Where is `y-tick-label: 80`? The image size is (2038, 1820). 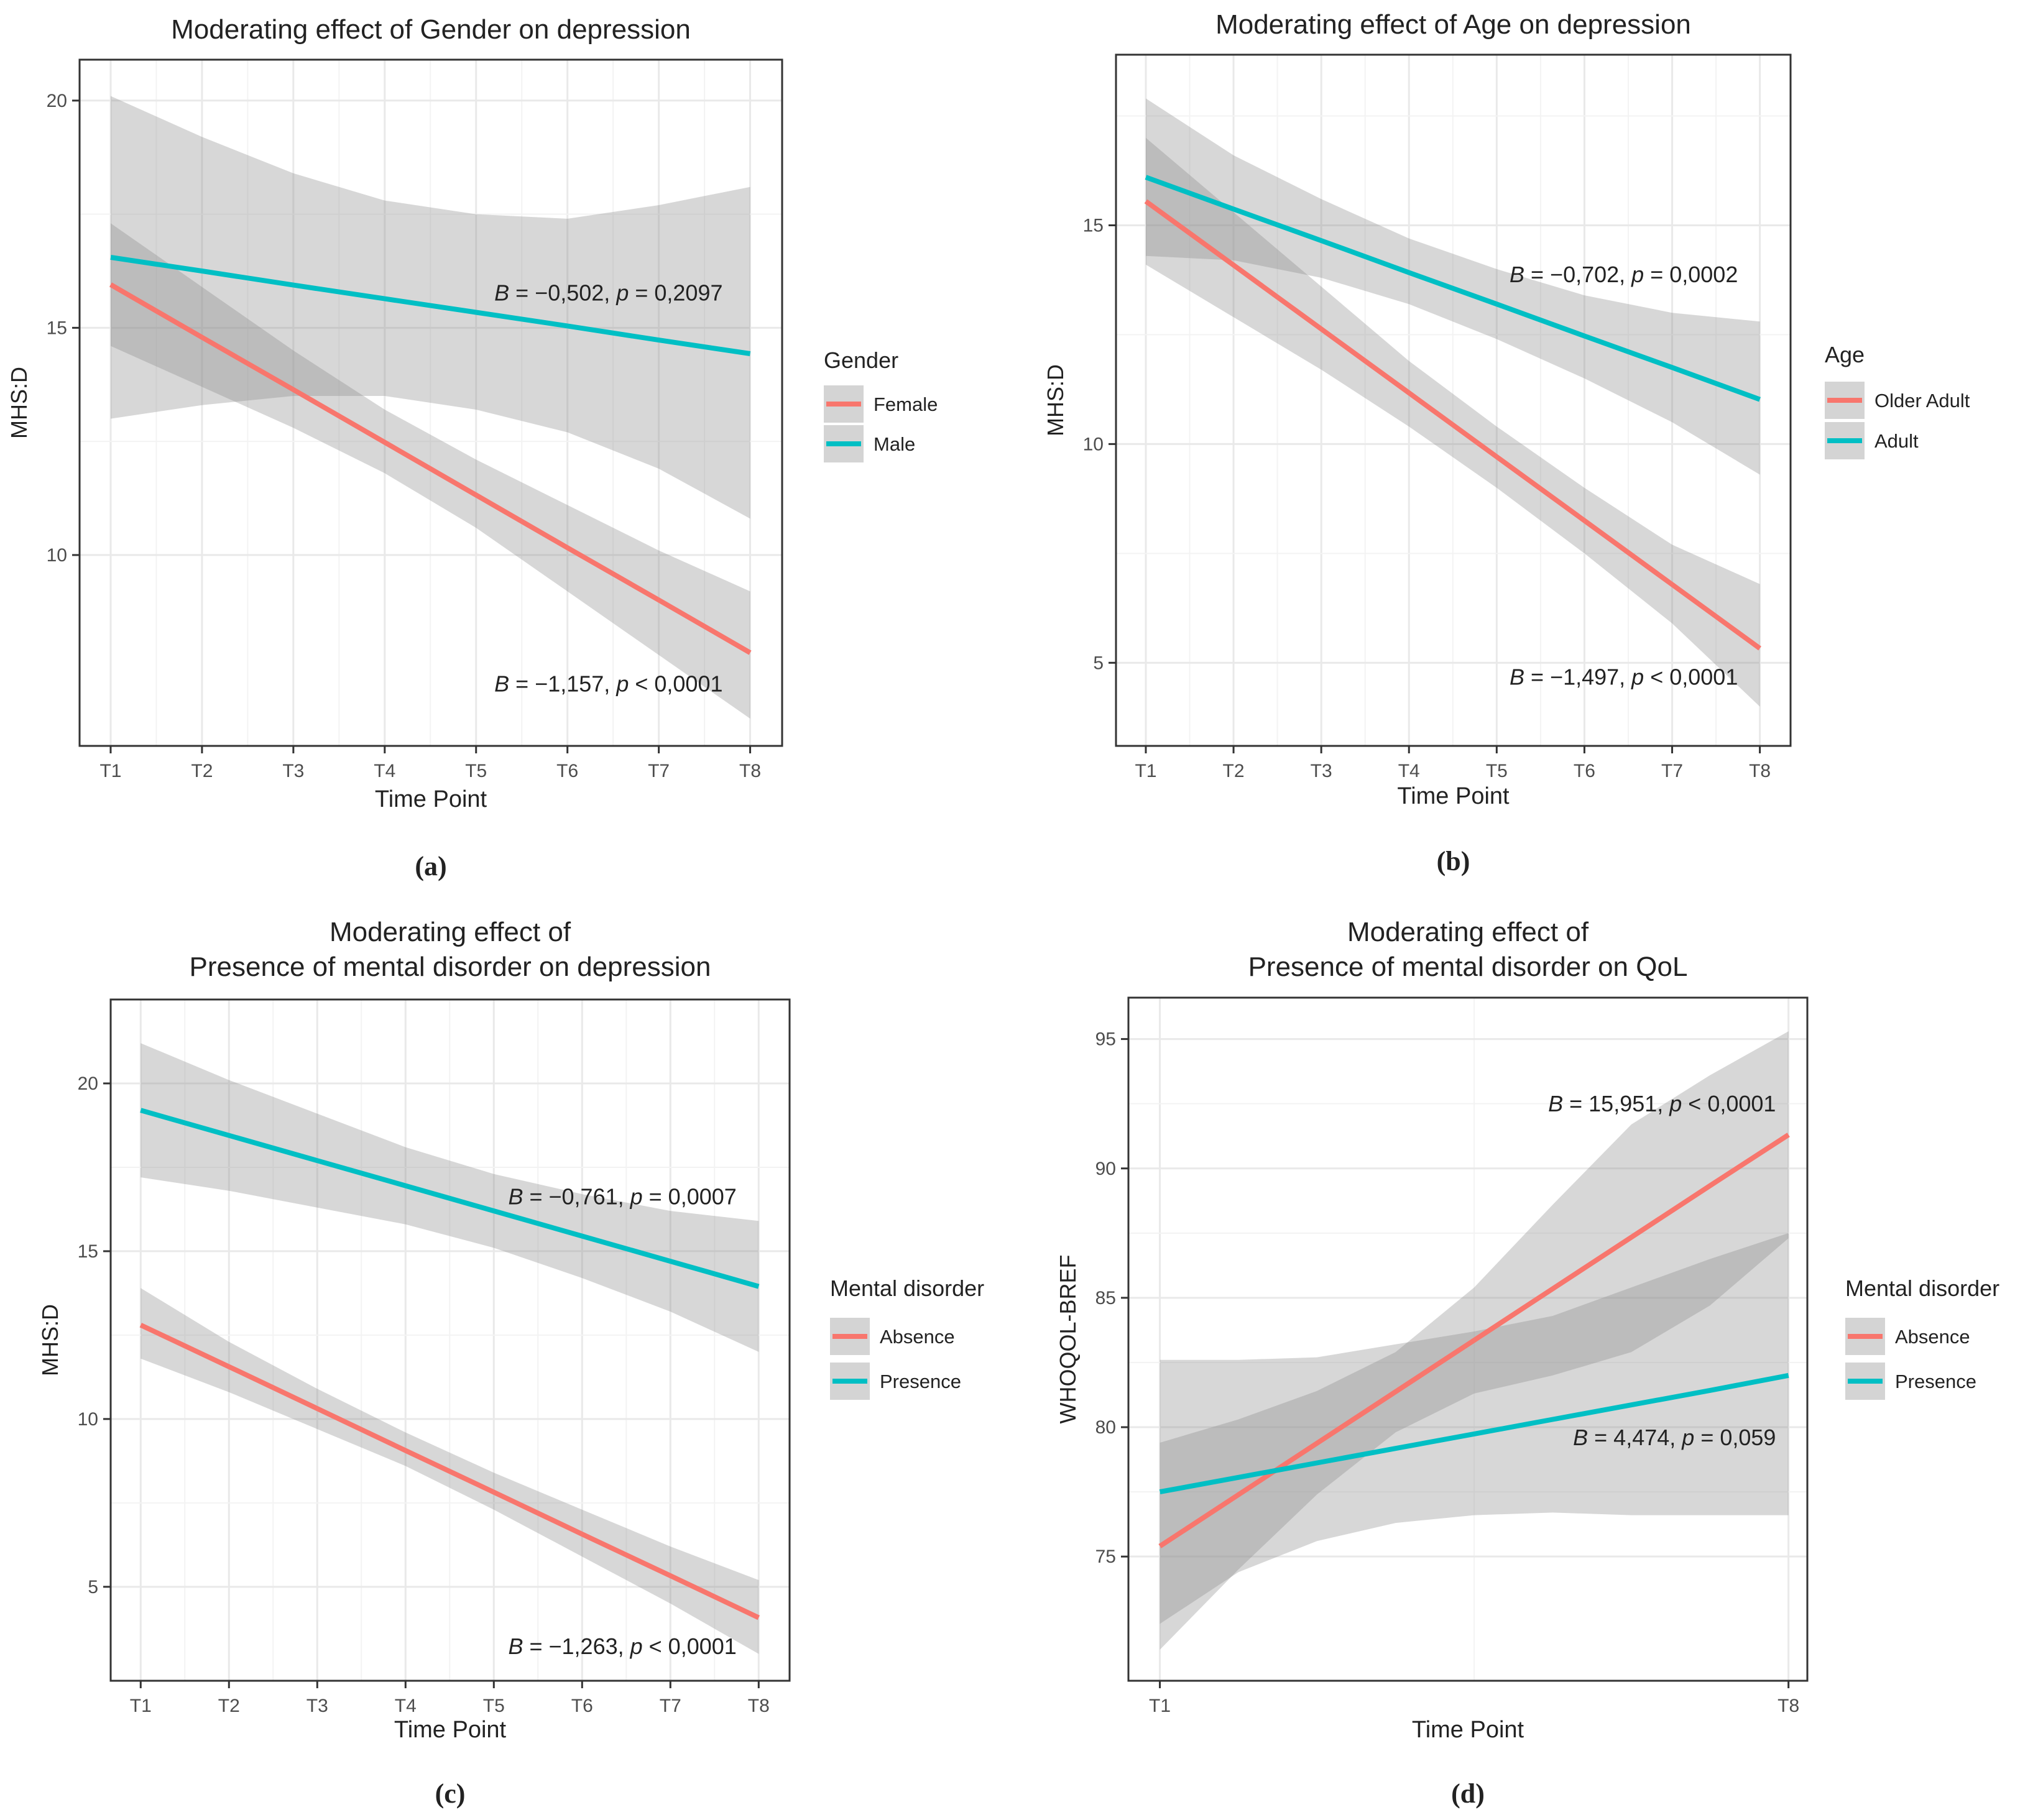
y-tick-label: 80 is located at coordinates (1105, 1427).